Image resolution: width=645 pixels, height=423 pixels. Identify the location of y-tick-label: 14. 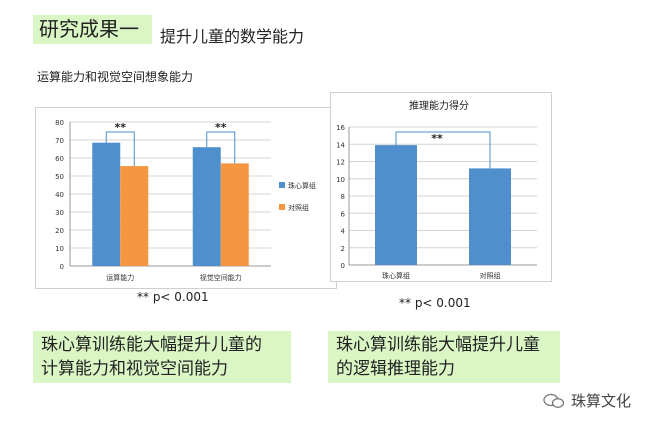
(340, 145).